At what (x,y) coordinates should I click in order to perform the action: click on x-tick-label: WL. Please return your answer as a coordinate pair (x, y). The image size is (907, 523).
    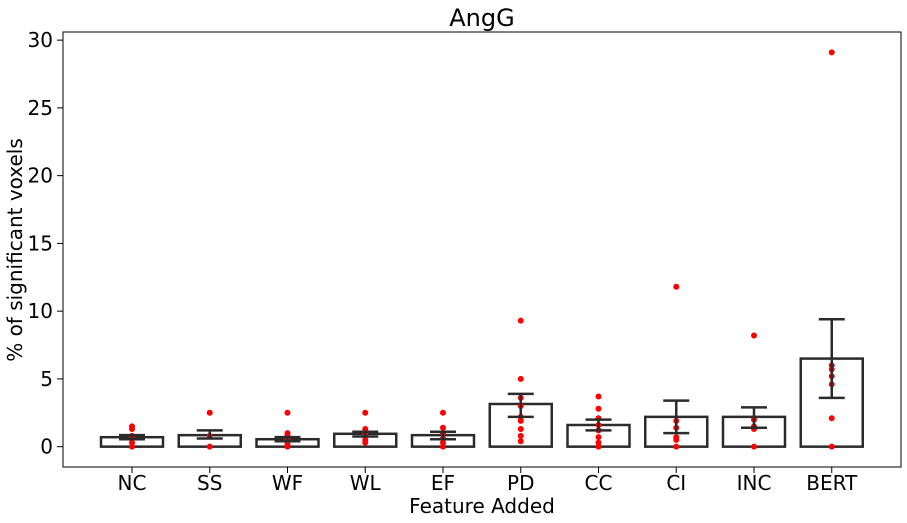
    Looking at the image, I should click on (366, 483).